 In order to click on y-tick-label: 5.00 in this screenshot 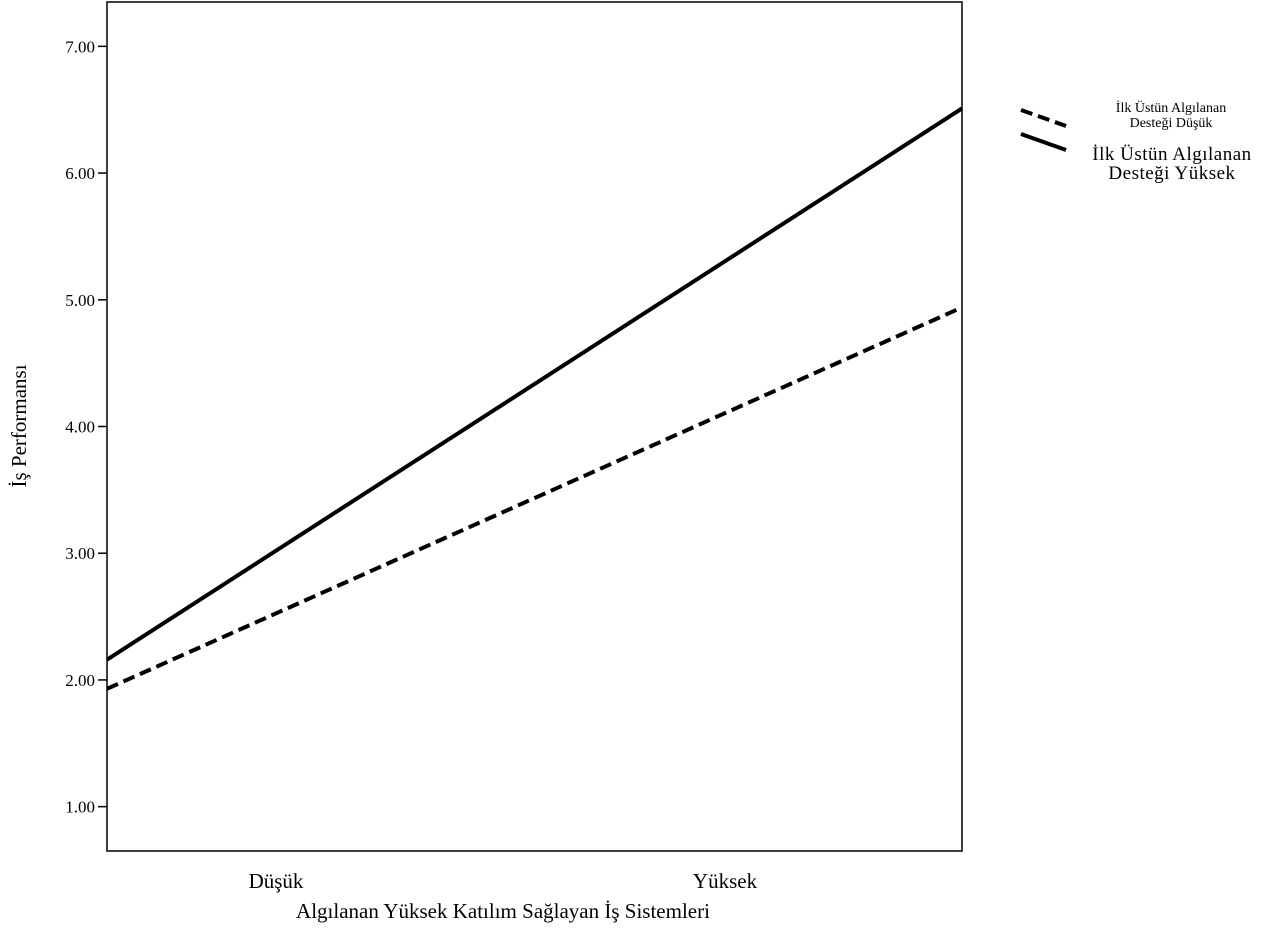, I will do `click(80, 300)`.